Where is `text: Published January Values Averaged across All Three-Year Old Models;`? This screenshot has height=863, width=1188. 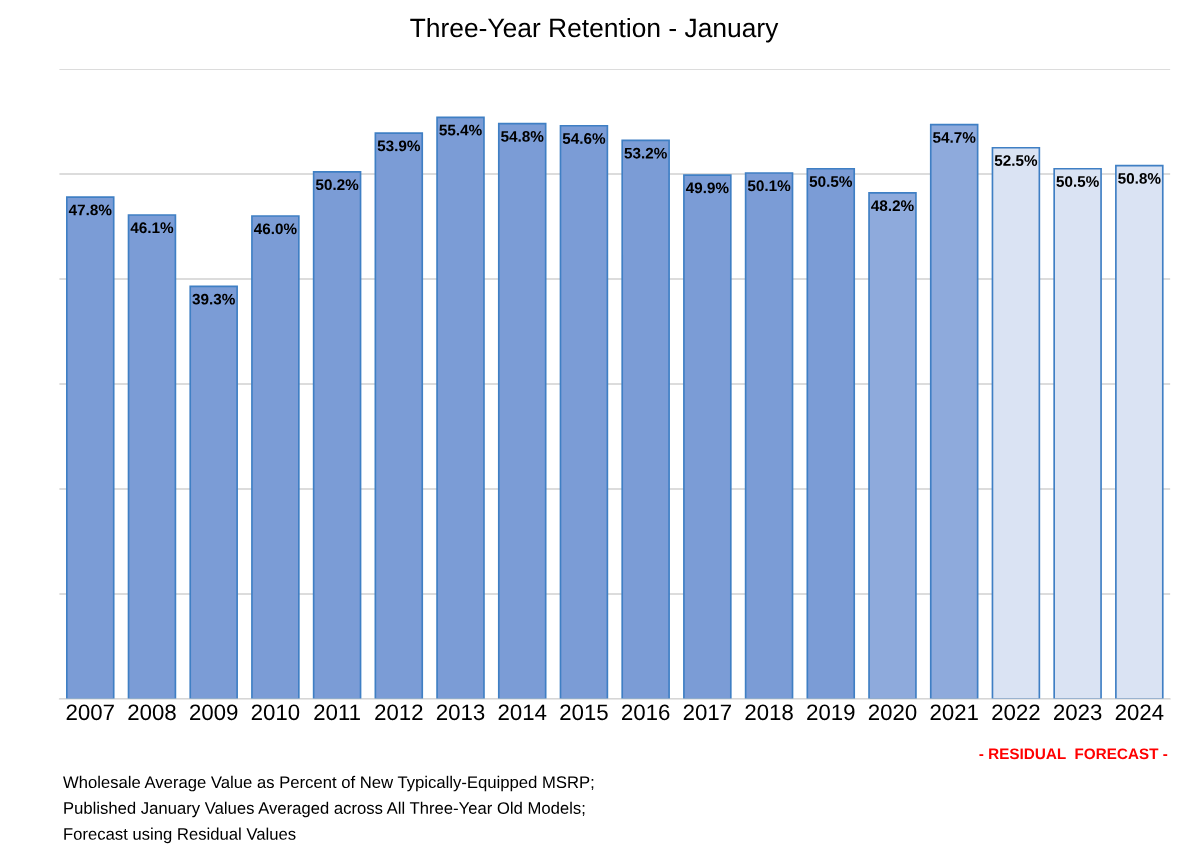 text: Published January Values Averaged across All Three-Year Old Models; is located at coordinates (324, 809).